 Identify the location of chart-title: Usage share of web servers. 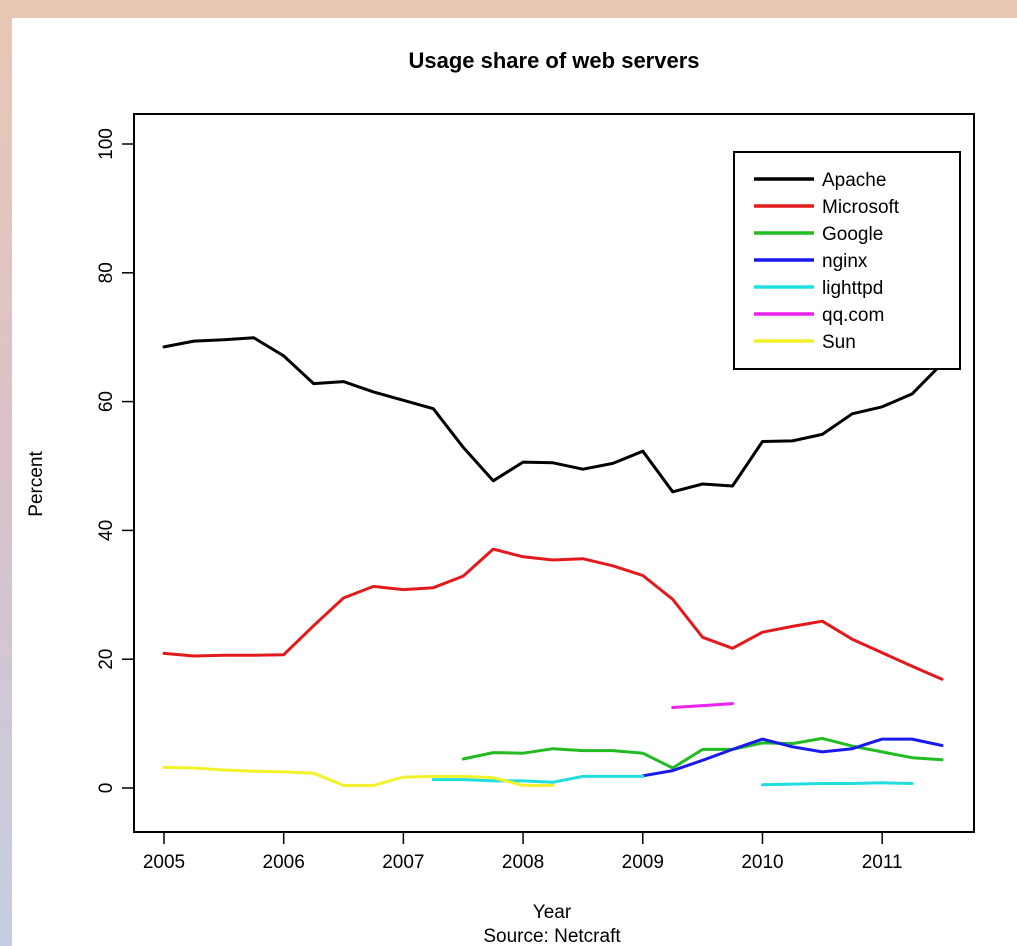
(553, 60).